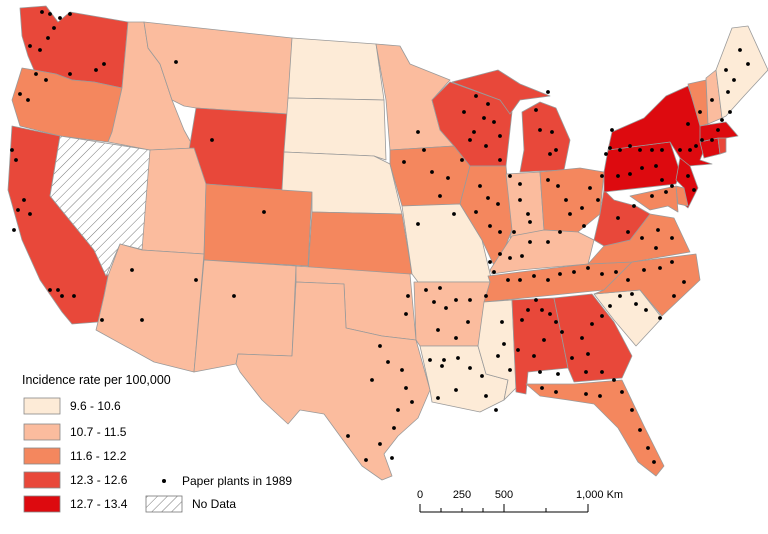  I want to click on state-fl, so click(595, 428).